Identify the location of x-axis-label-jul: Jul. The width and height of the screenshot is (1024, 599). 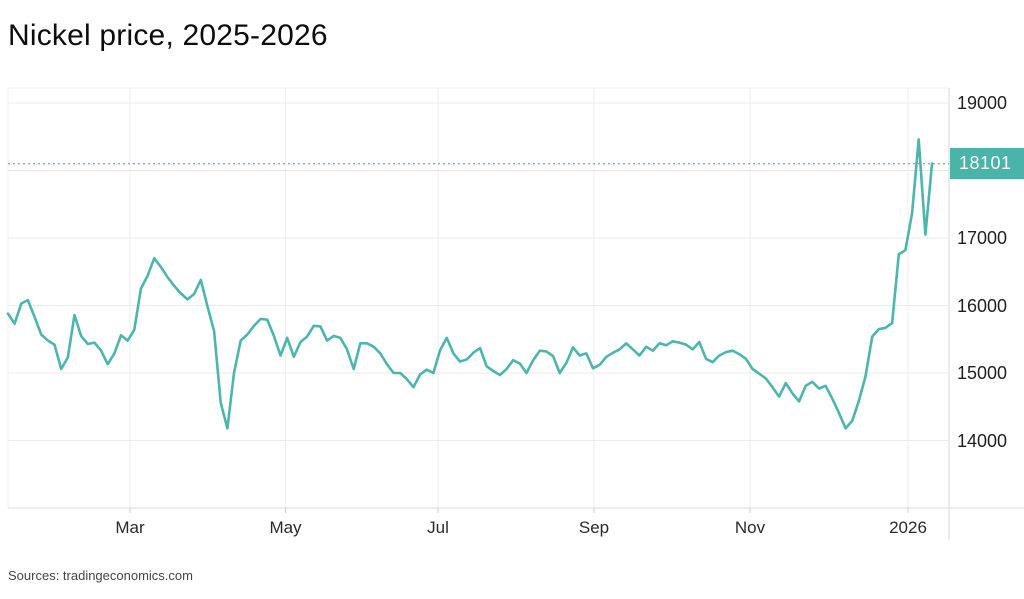
(438, 527).